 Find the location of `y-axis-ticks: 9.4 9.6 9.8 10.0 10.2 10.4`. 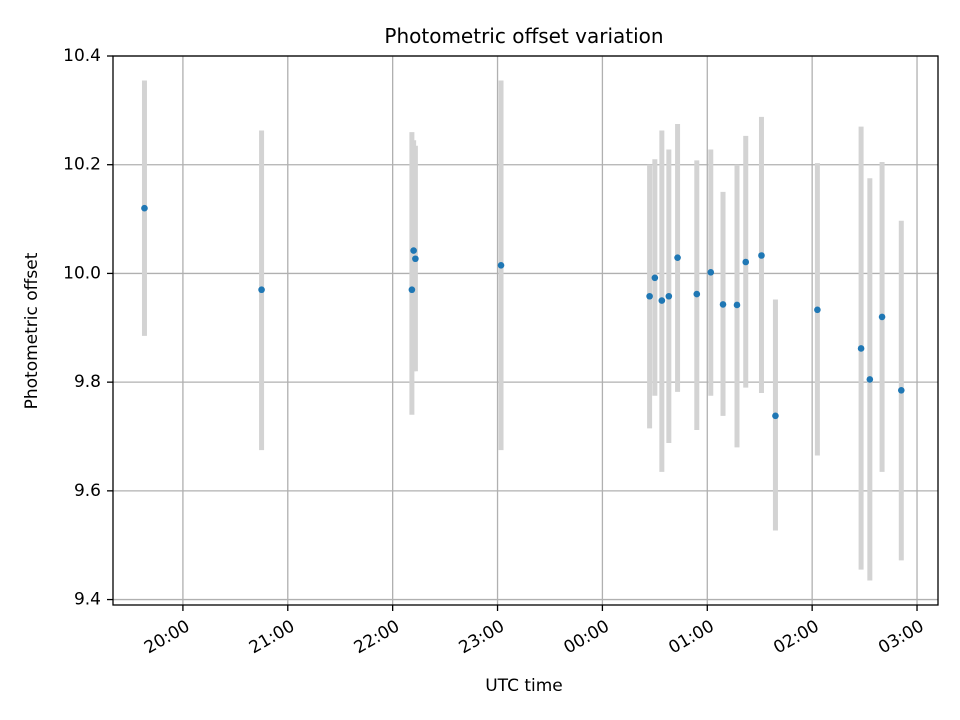

y-axis-ticks: 9.4 9.6 9.8 10.0 10.2 10.4 is located at coordinates (88, 328).